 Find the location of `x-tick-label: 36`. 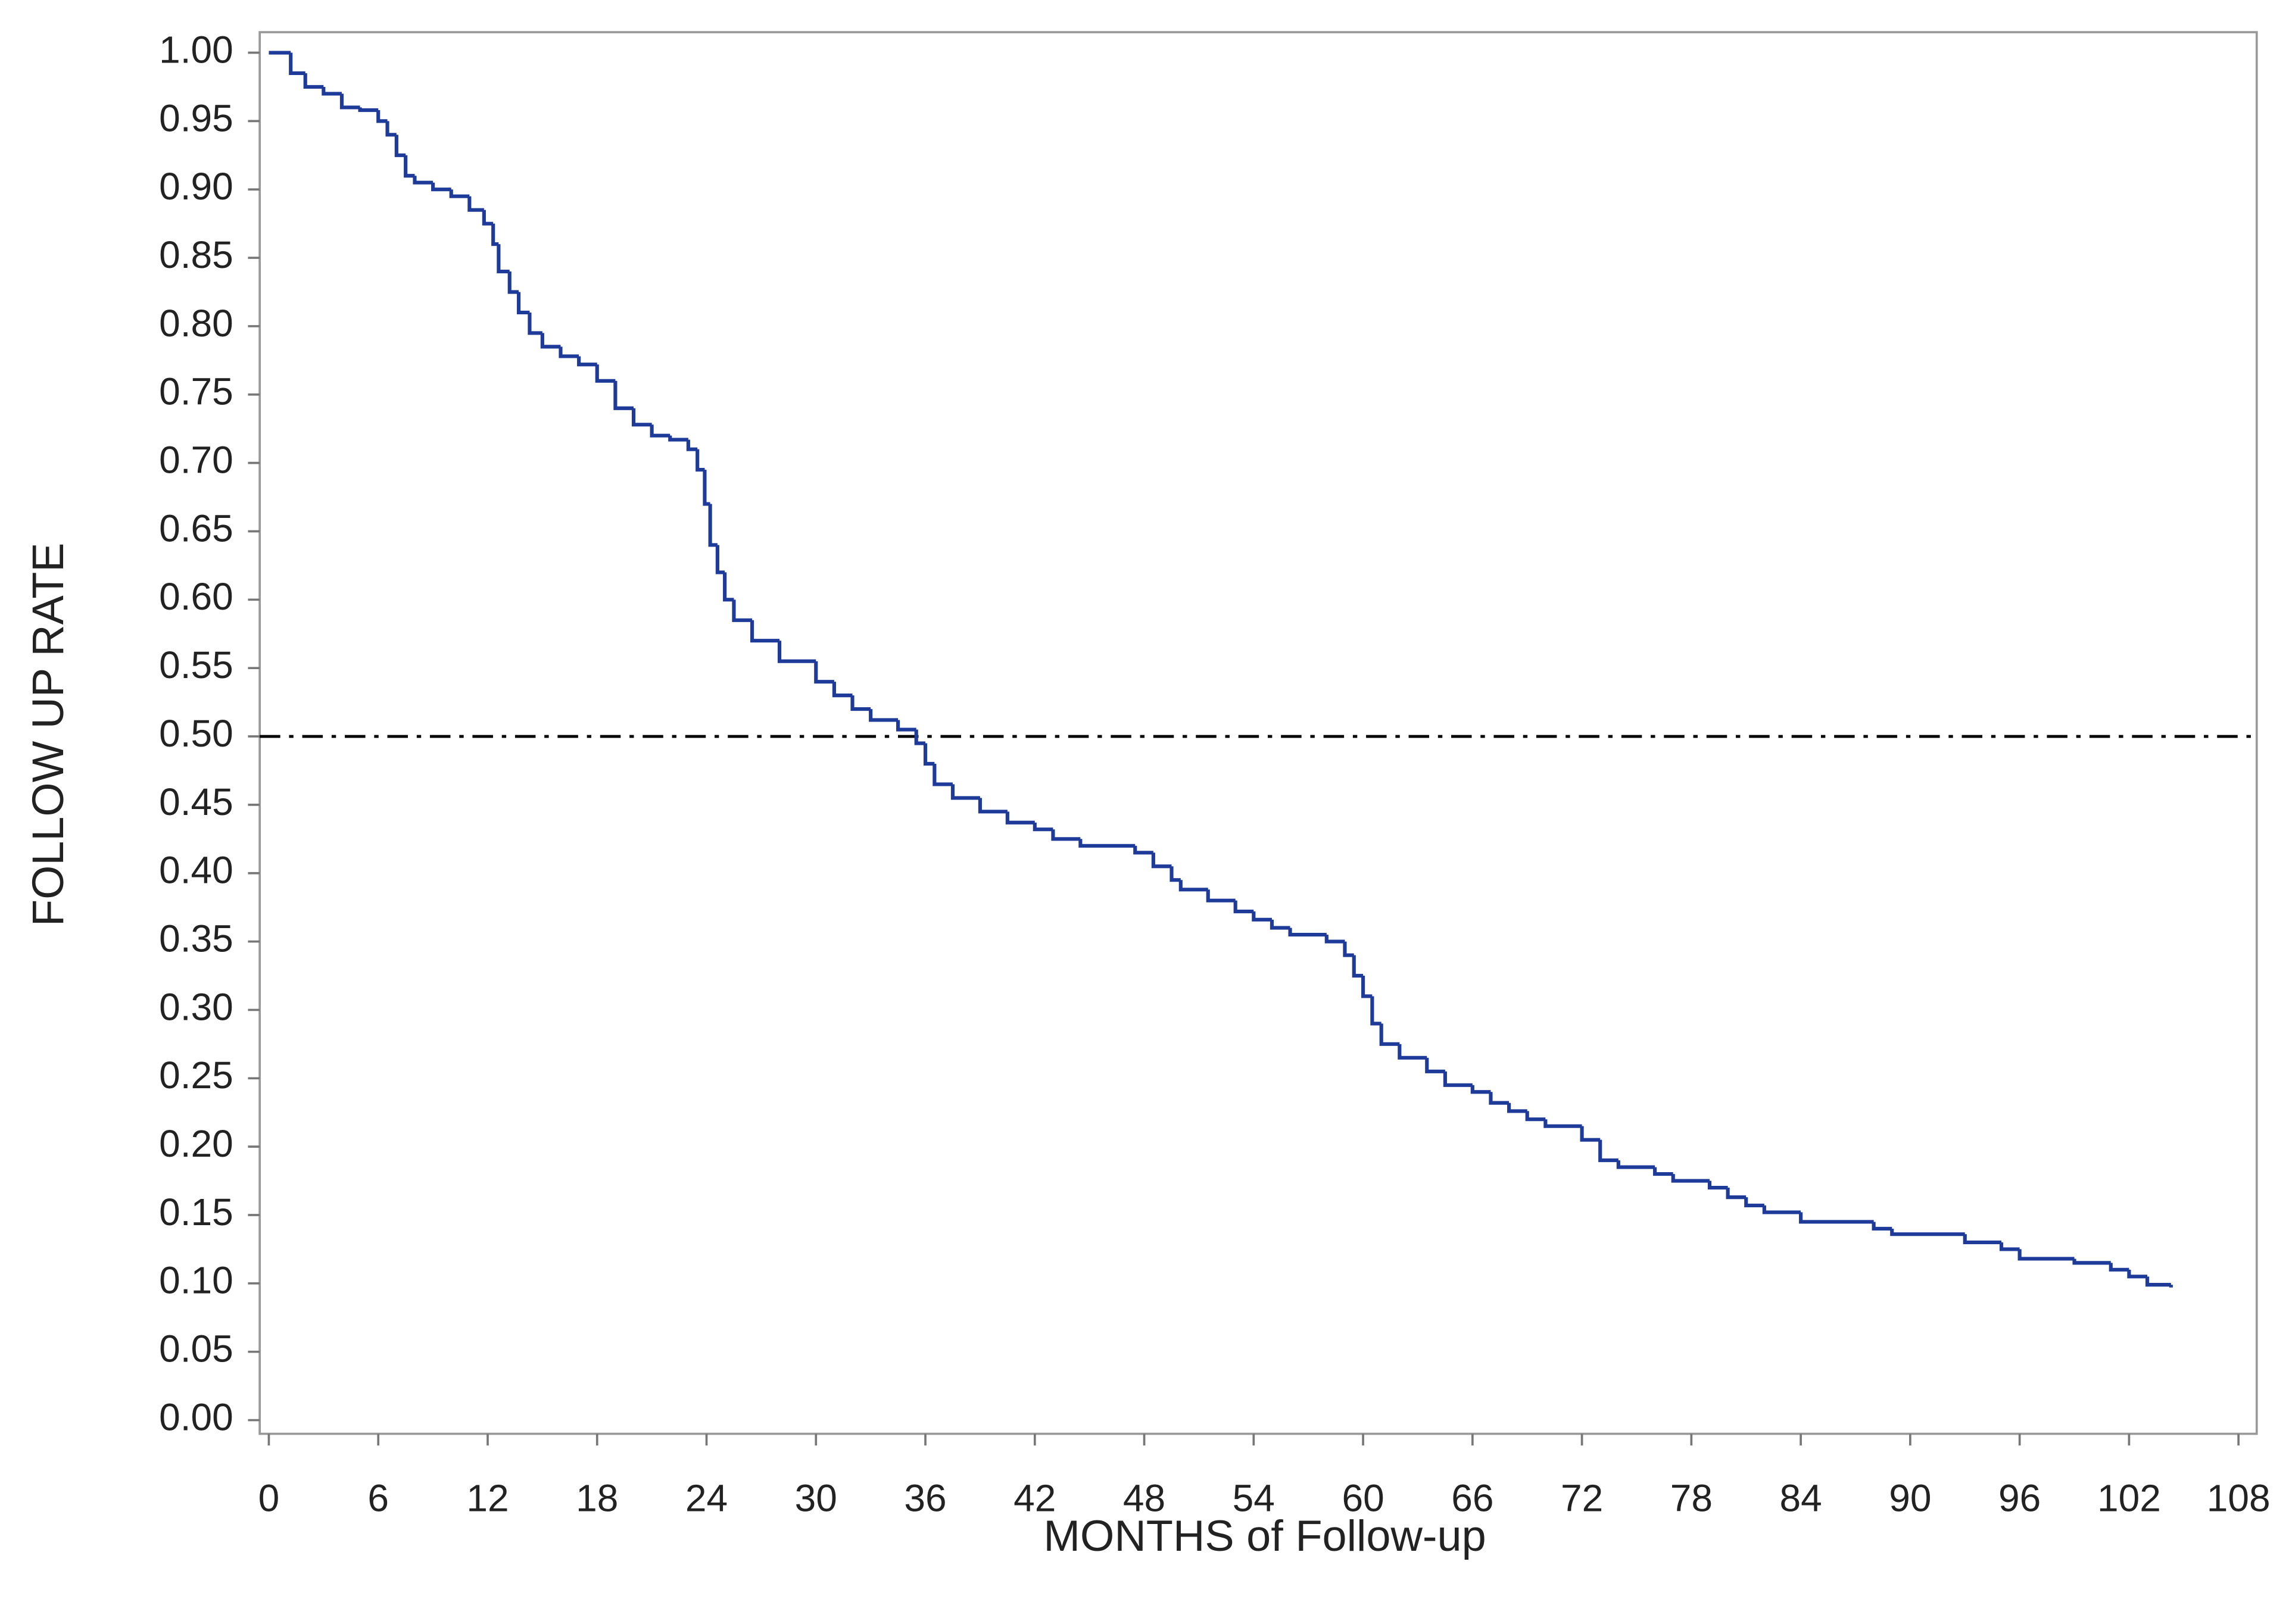

x-tick-label: 36 is located at coordinates (925, 1498).